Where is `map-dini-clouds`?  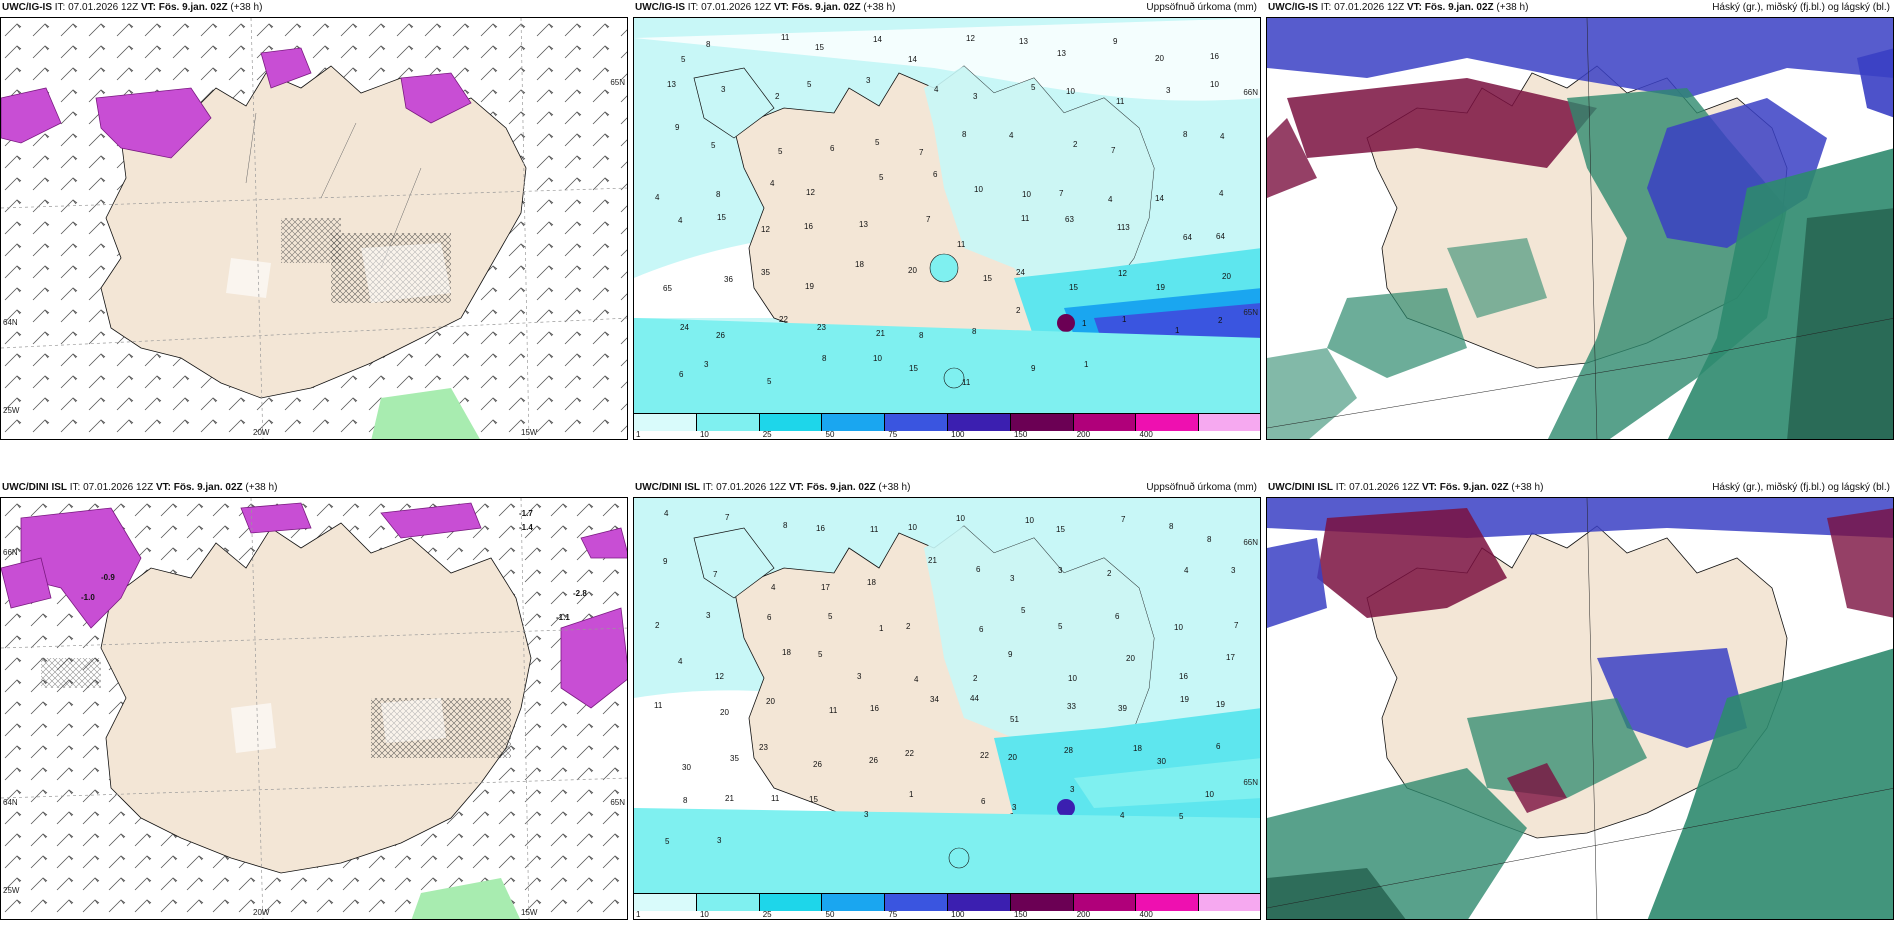 map-dini-clouds is located at coordinates (1580, 708).